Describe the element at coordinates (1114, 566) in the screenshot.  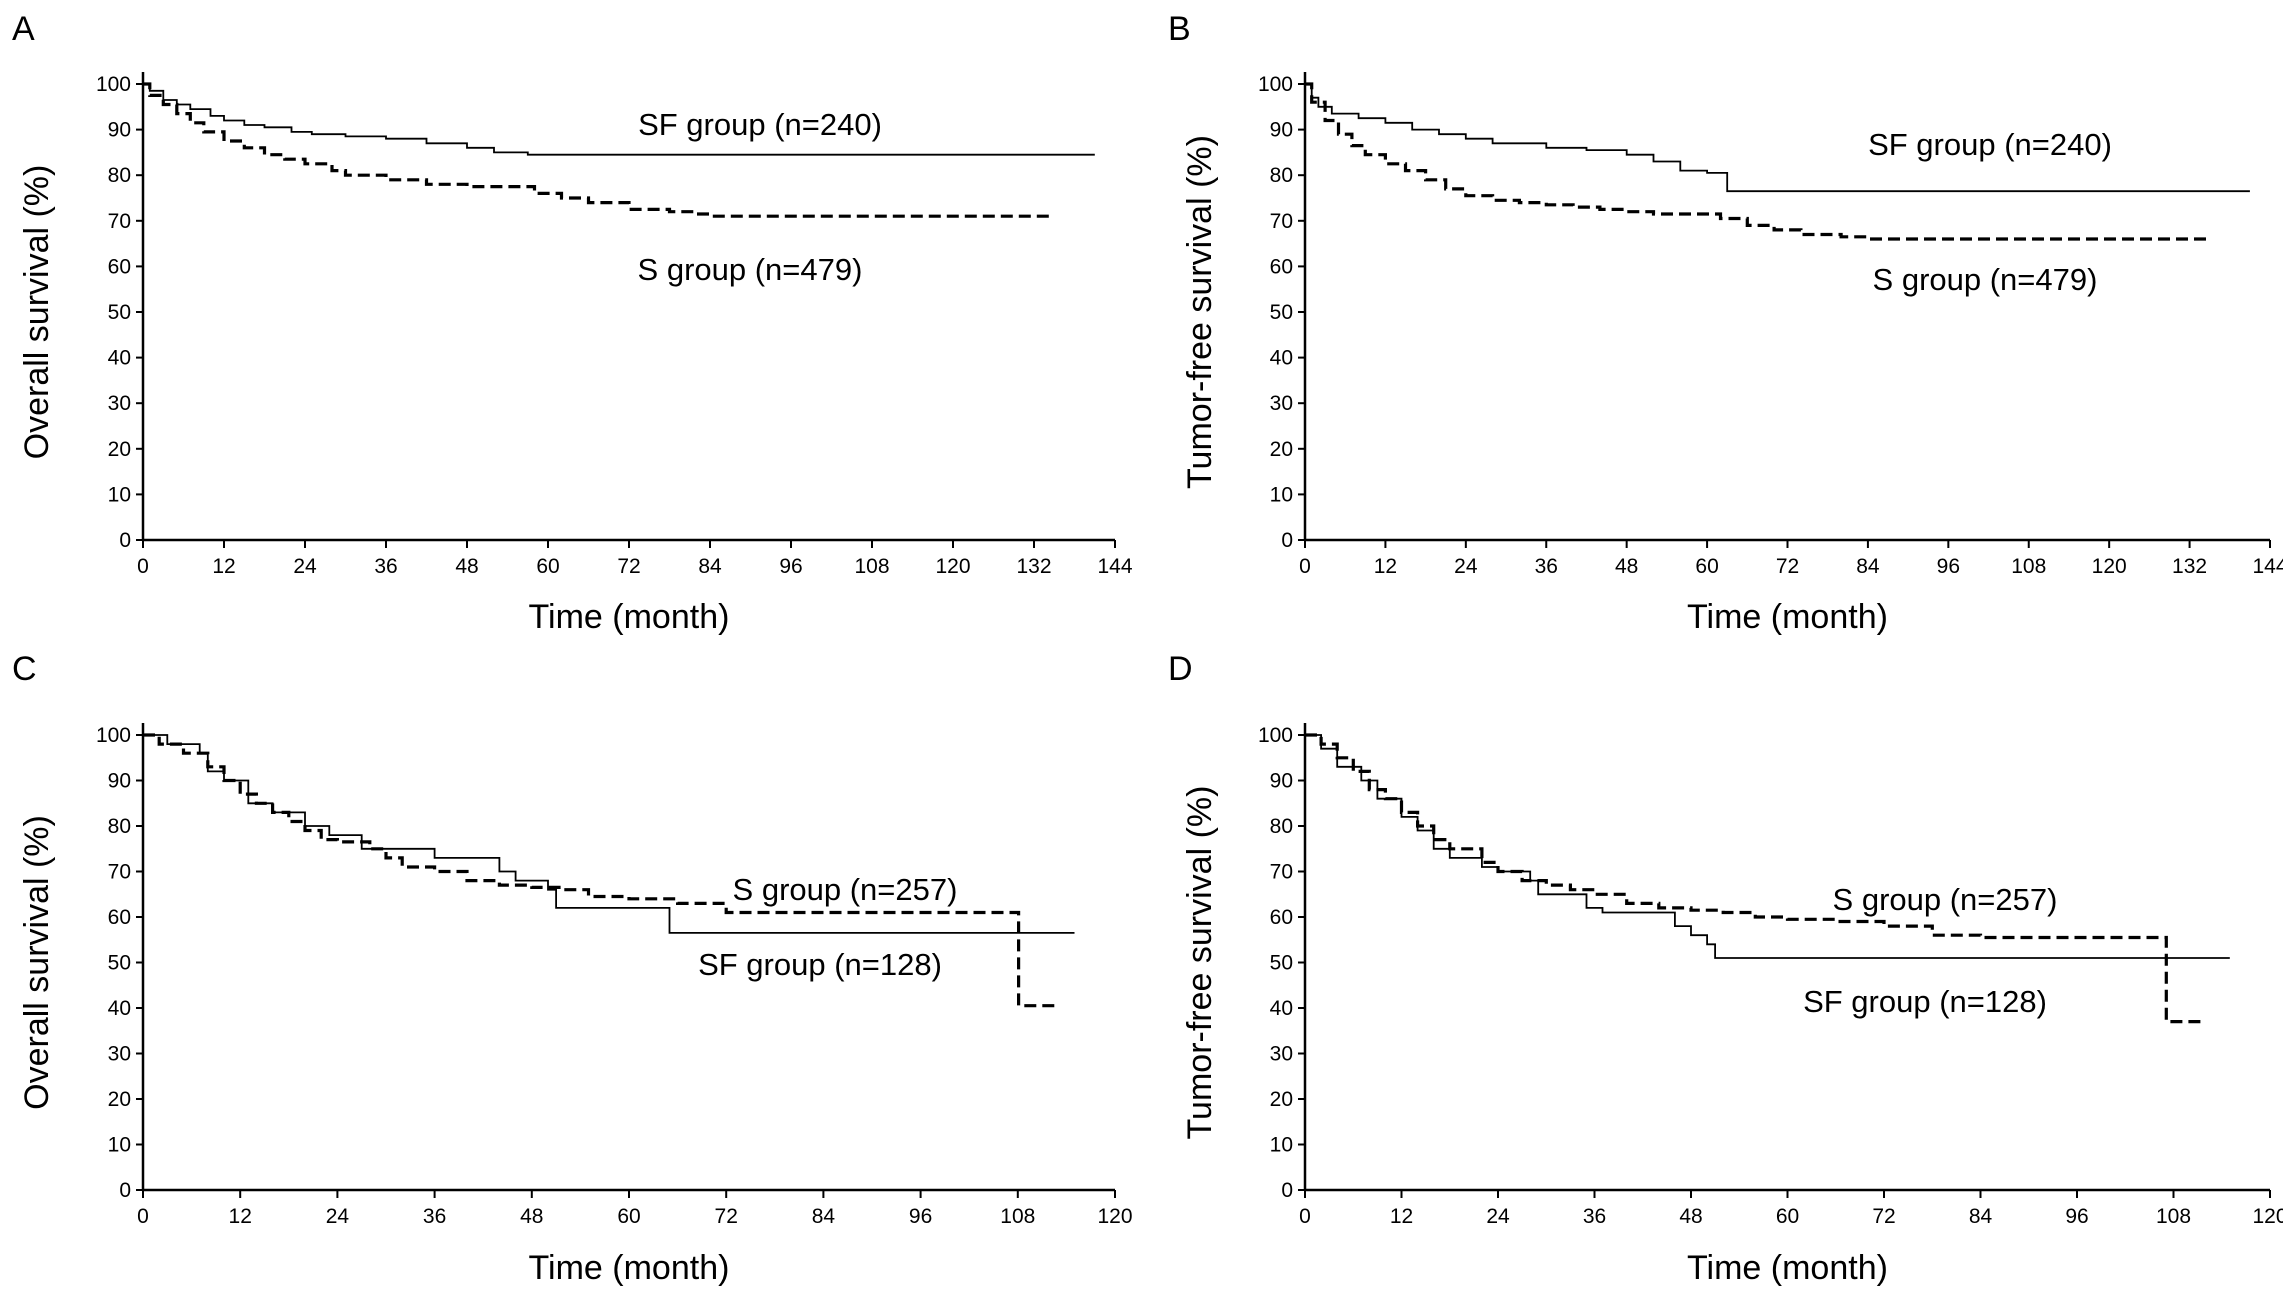
I see `x-tick-label: 144` at that location.